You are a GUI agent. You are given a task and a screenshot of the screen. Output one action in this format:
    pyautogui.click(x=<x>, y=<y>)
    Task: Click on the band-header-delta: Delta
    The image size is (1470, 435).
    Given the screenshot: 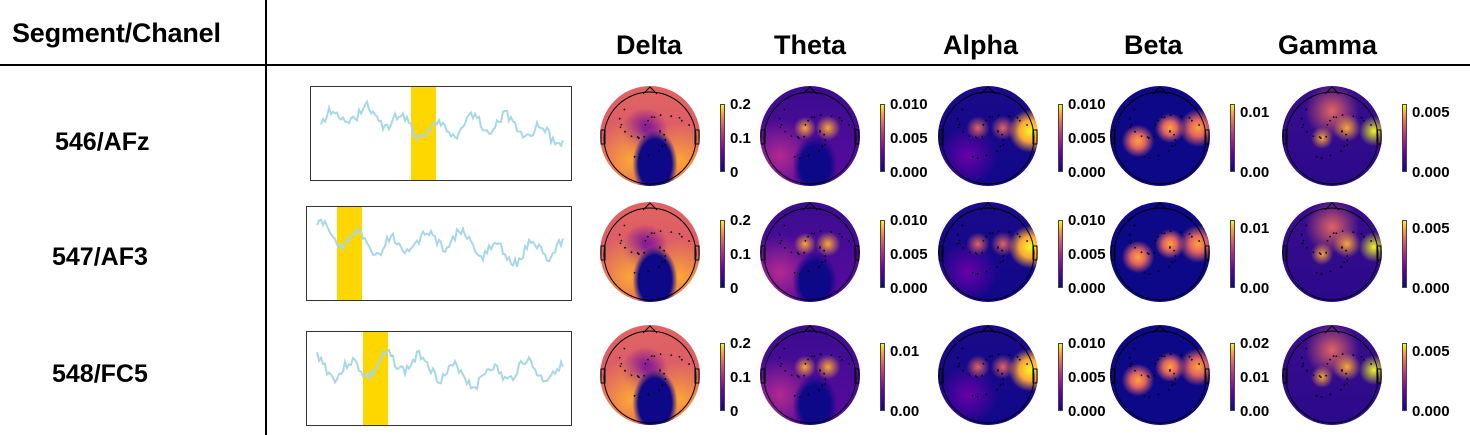 What is the action you would take?
    pyautogui.click(x=649, y=45)
    